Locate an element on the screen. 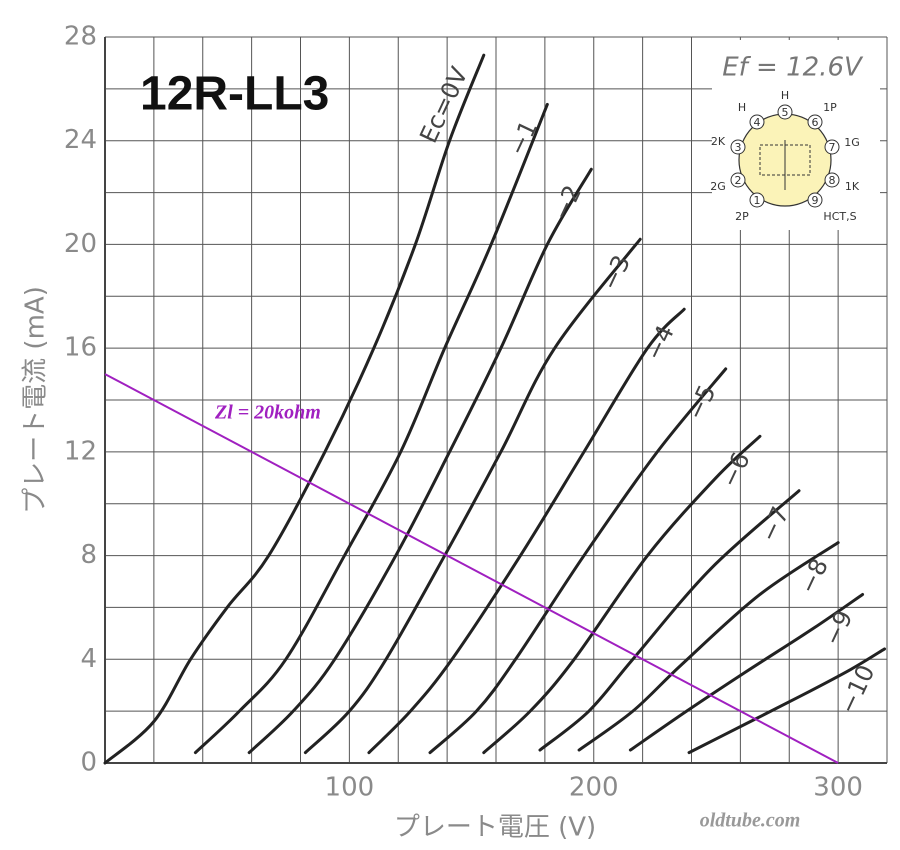  y-tick-label: 0 is located at coordinates (88, 763).